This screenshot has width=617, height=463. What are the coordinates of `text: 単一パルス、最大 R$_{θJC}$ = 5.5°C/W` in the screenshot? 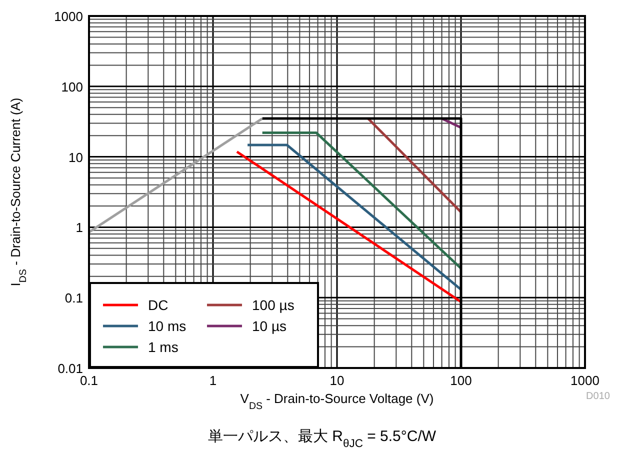 It's located at (322, 439).